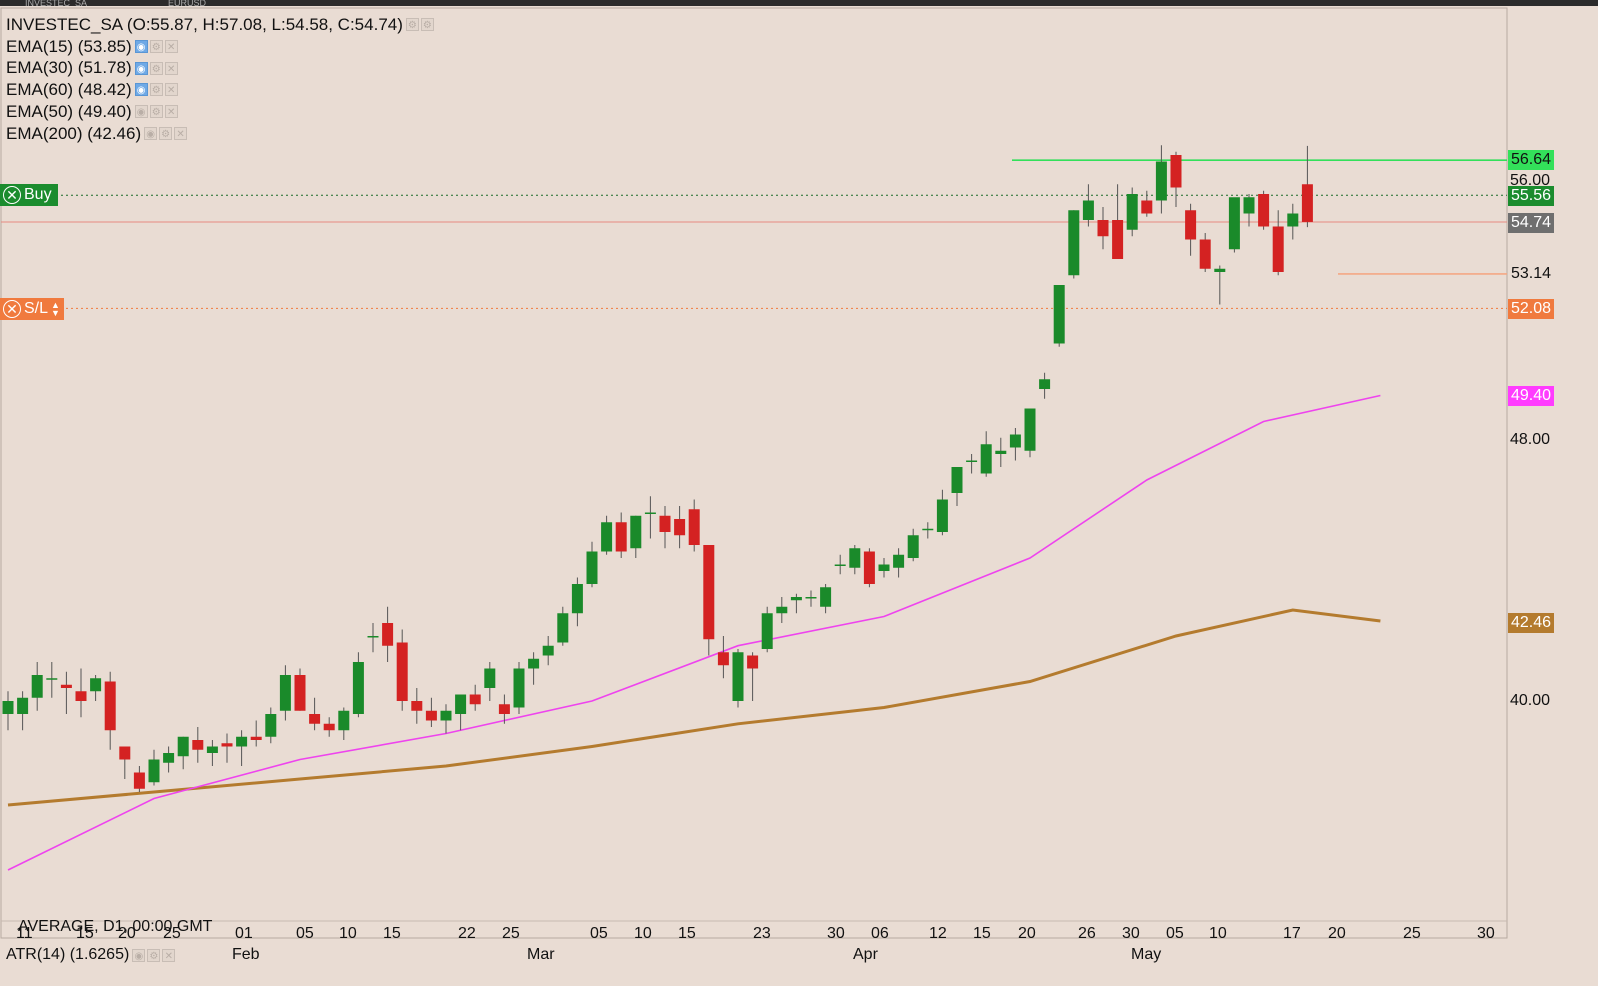 This screenshot has height=986, width=1598. I want to click on target-price-label: 53.14, so click(1531, 273).